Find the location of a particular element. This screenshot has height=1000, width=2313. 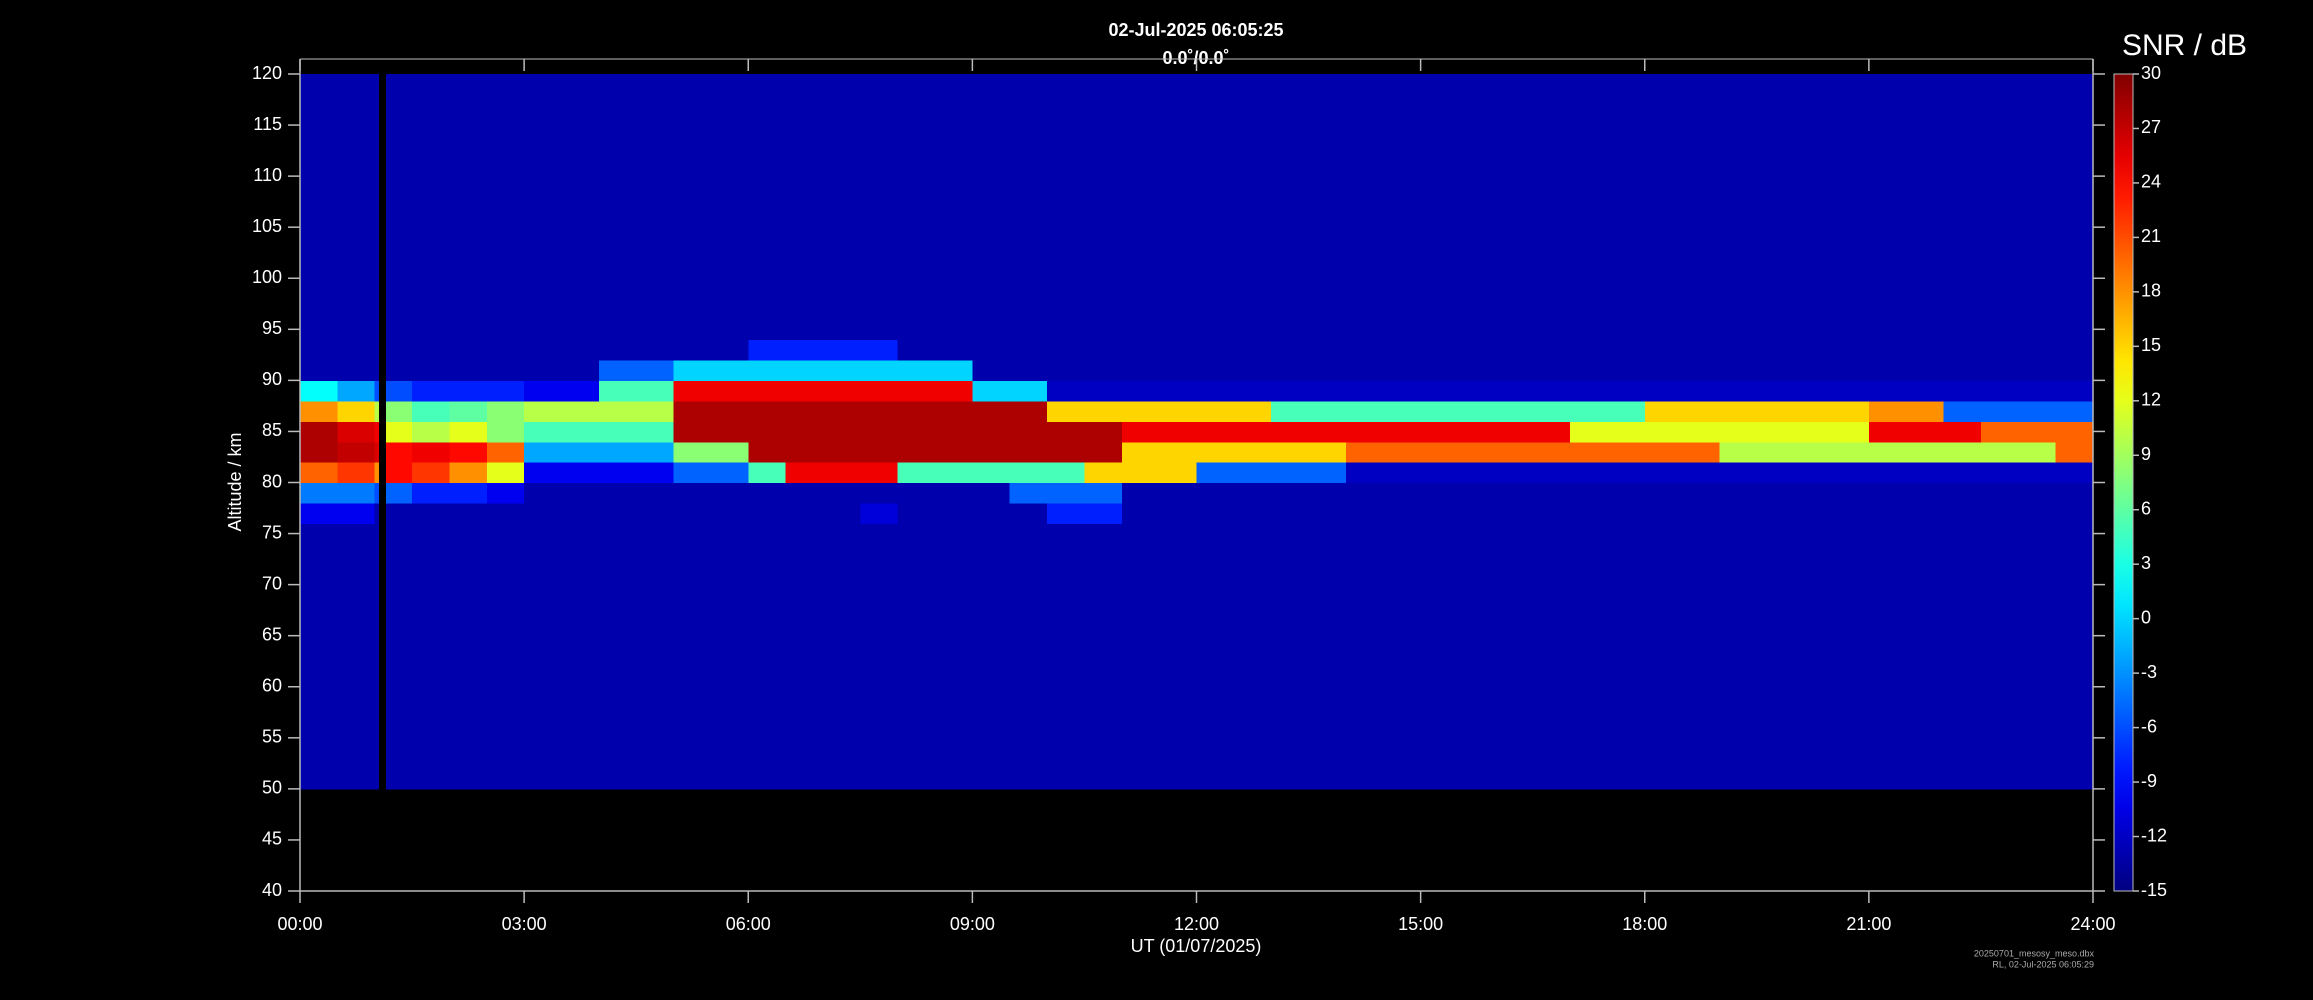

x-tick-label: 12:00 is located at coordinates (1196, 924).